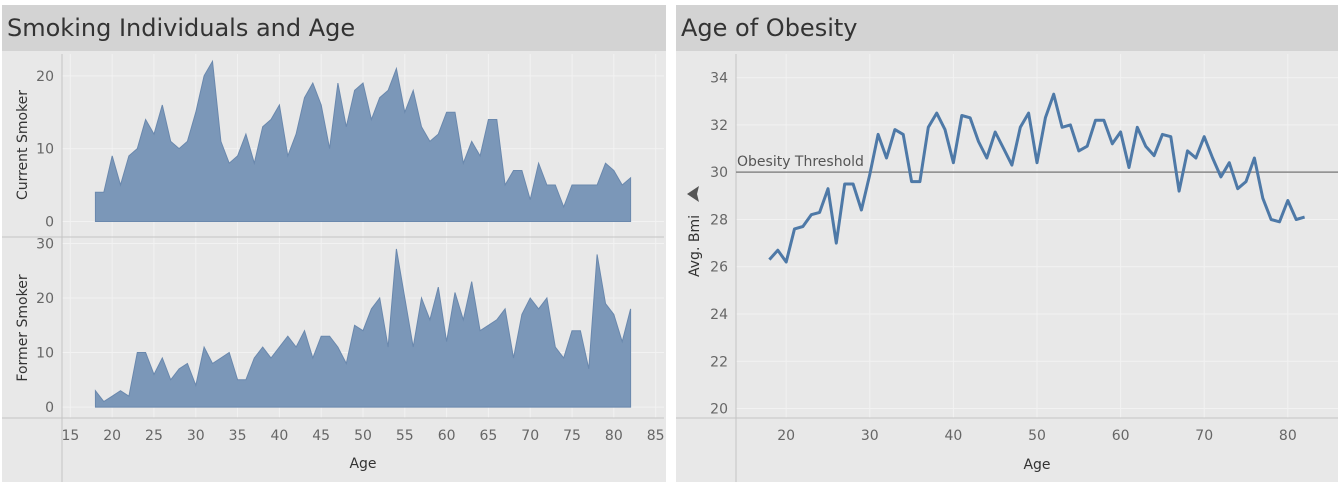  Describe the element at coordinates (719, 220) in the screenshot. I see `y-tick-label: 28` at that location.